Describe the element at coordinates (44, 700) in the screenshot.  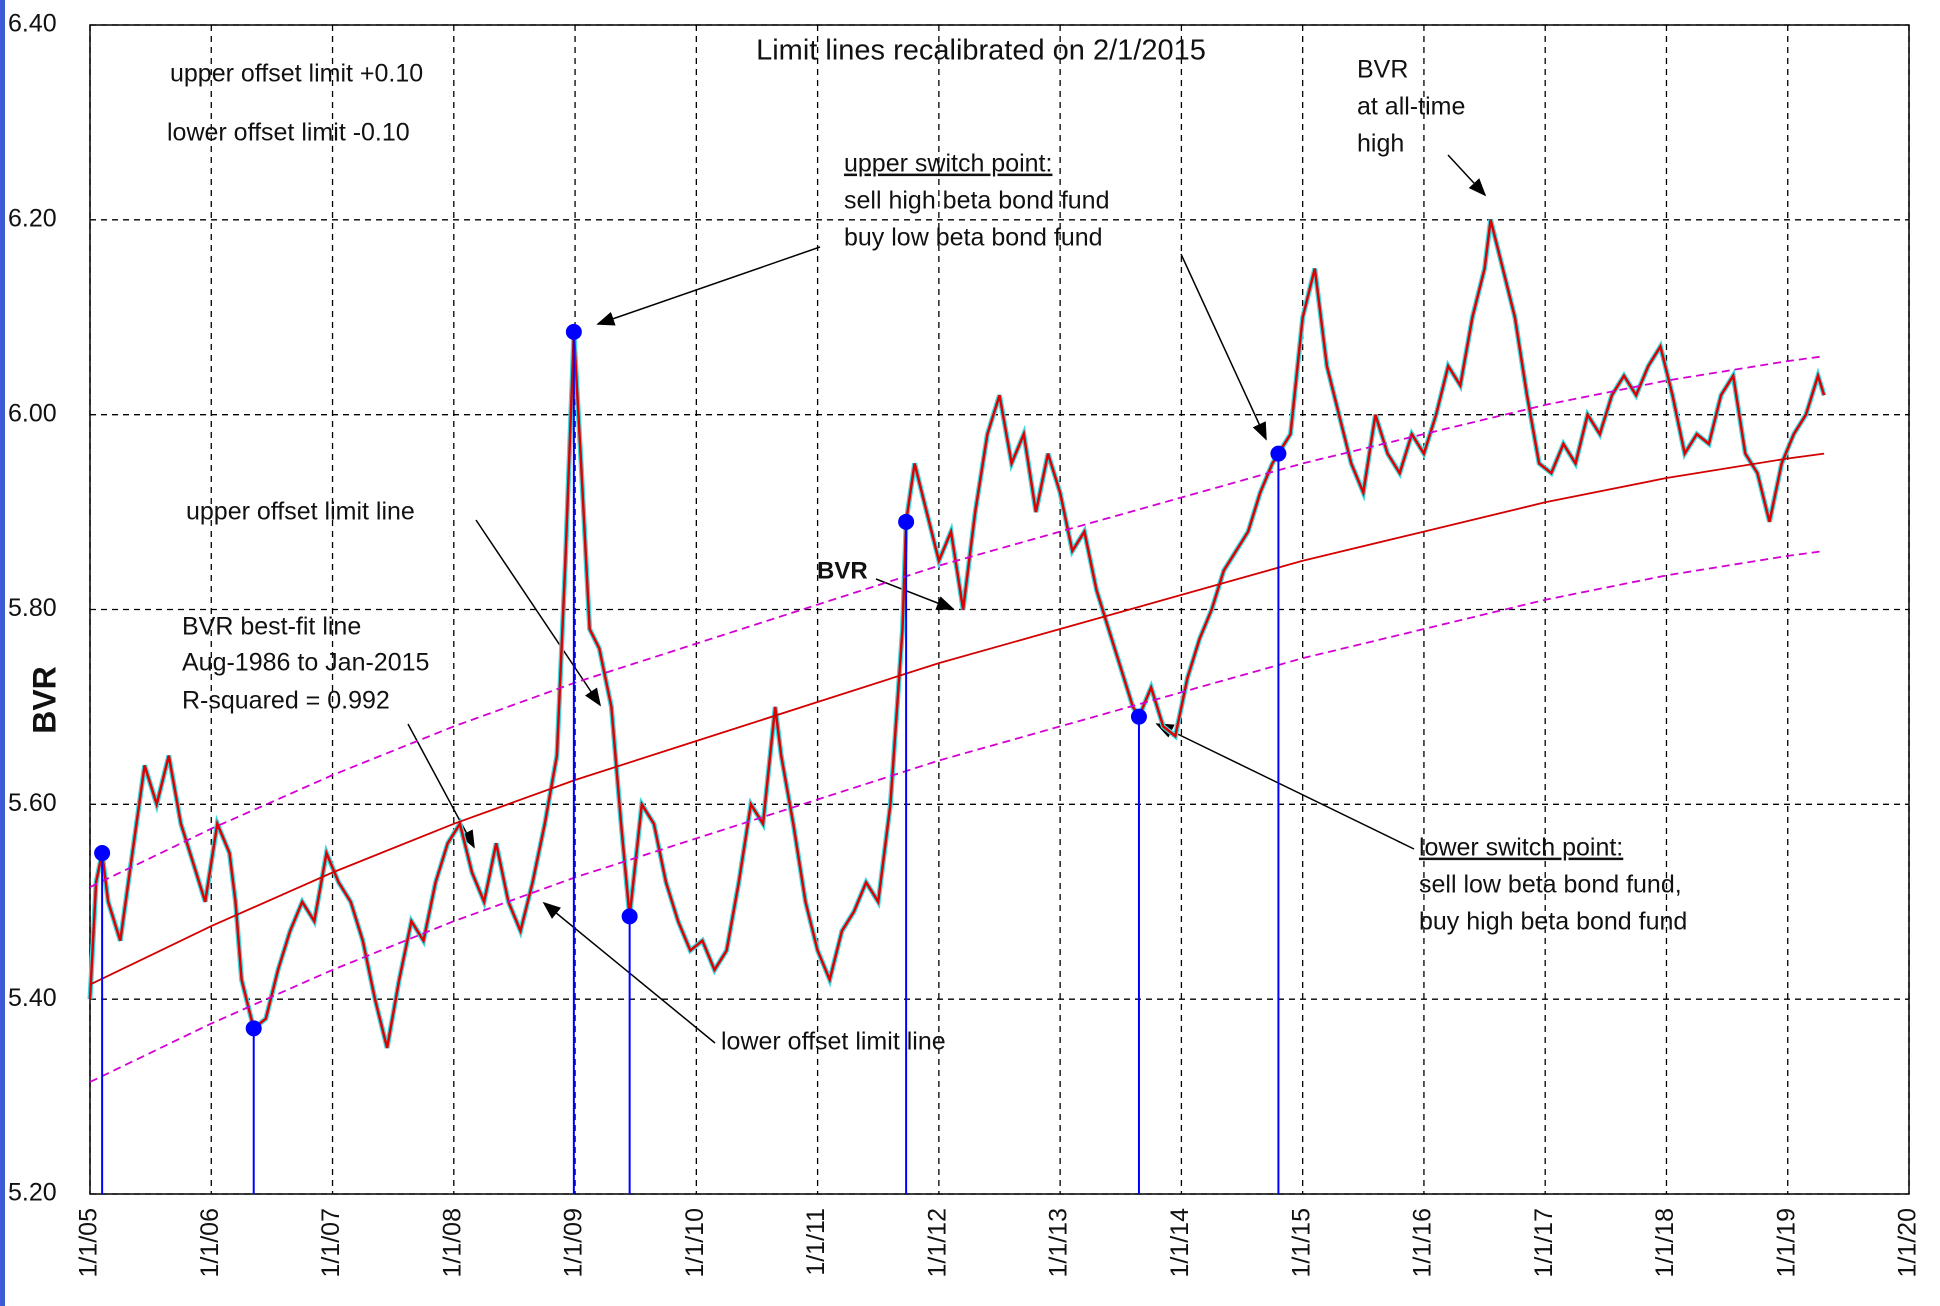
I see `y-axis-label: BVR` at that location.